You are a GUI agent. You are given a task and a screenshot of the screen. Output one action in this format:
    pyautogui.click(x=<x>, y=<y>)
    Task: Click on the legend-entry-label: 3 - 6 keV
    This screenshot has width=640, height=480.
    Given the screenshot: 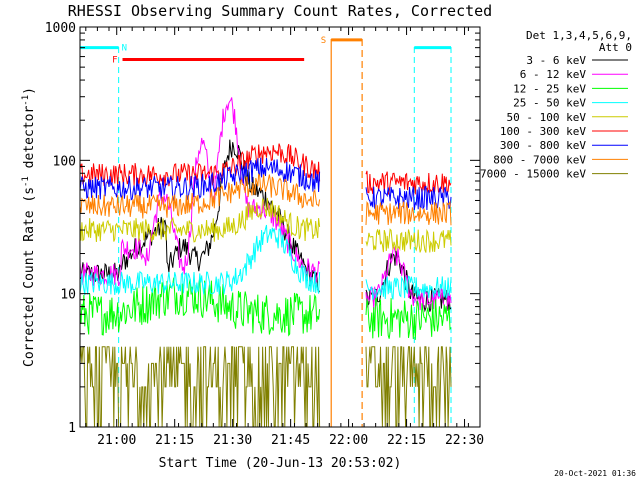 What is the action you would take?
    pyautogui.click(x=556, y=60)
    